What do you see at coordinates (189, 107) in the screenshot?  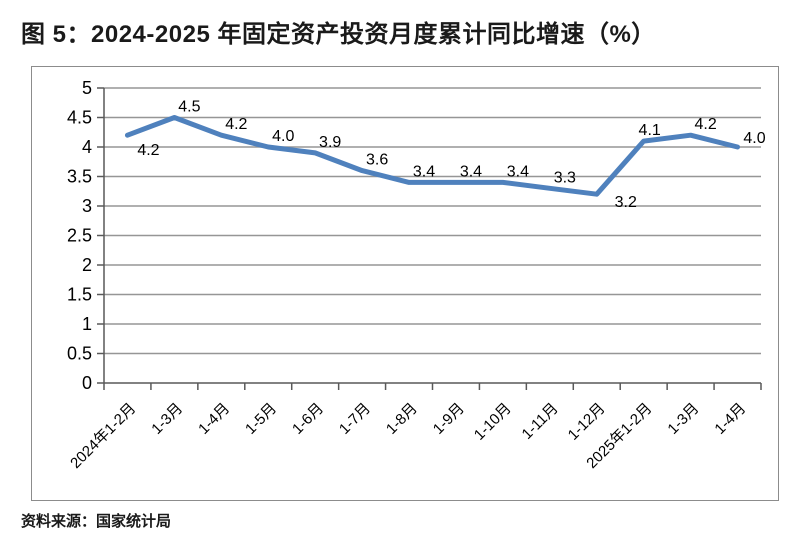 I see `data-label: 4.5` at bounding box center [189, 107].